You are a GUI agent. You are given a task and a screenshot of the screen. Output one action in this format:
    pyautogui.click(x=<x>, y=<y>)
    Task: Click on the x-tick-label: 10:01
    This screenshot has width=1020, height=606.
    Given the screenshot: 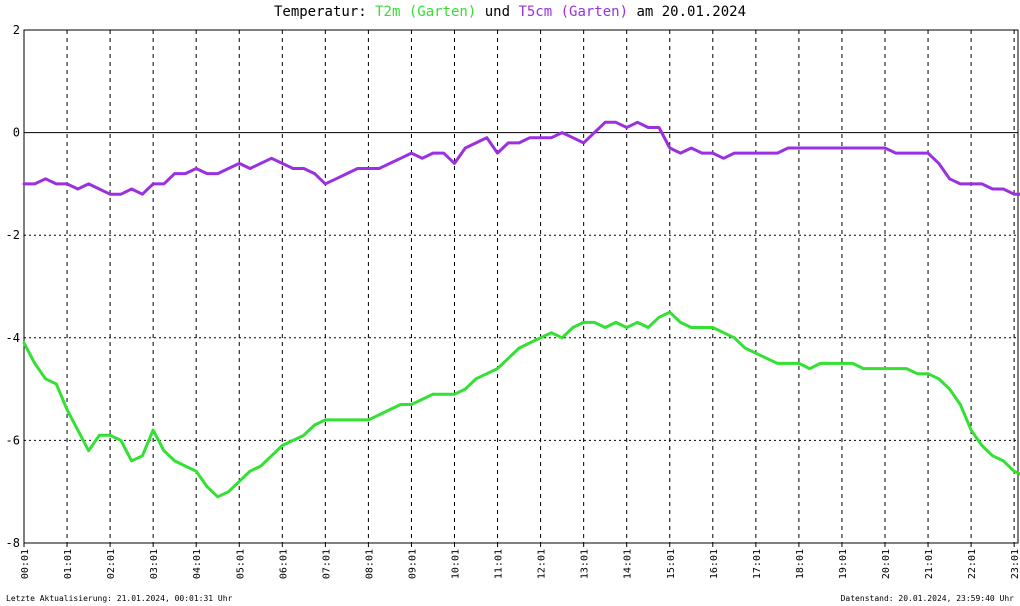 What is the action you would take?
    pyautogui.click(x=456, y=564)
    